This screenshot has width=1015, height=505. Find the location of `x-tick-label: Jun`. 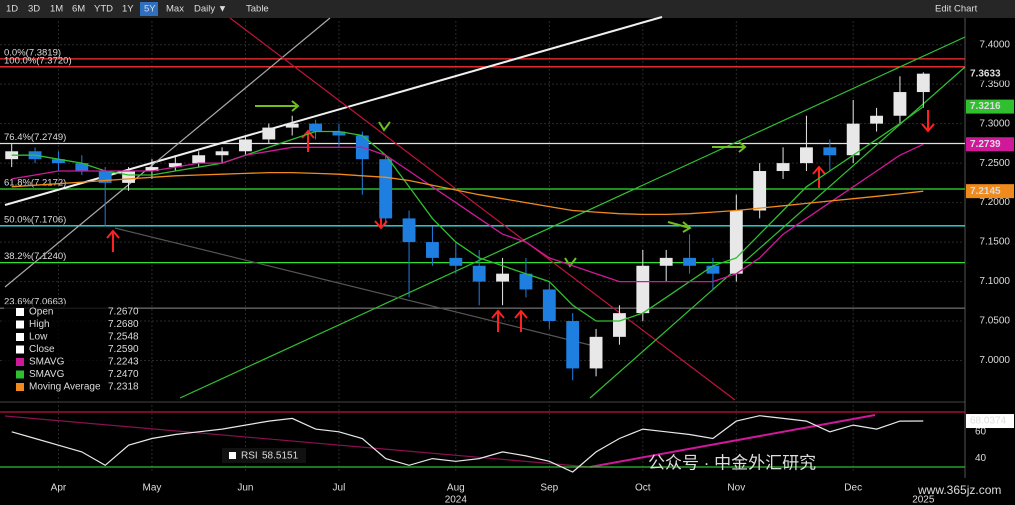

x-tick-label: Jun is located at coordinates (245, 488).